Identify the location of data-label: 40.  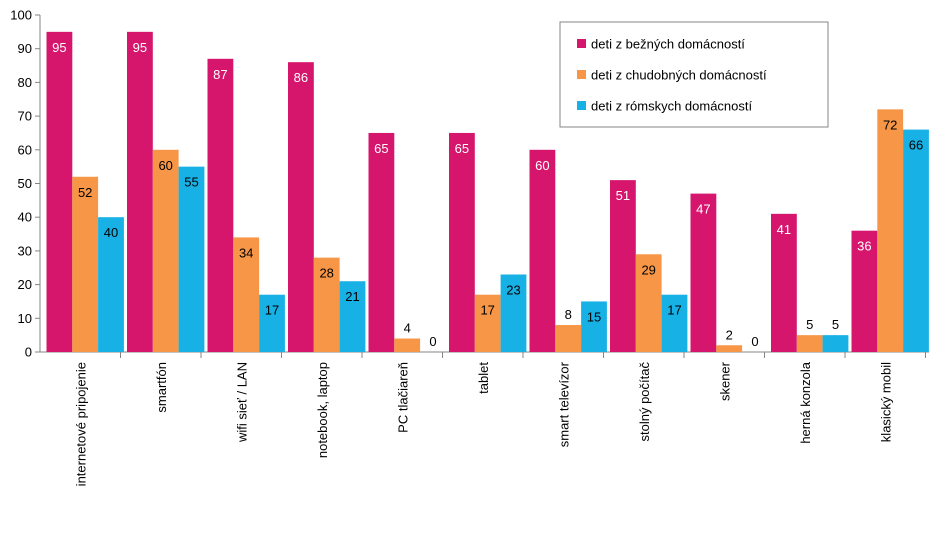
(111, 232).